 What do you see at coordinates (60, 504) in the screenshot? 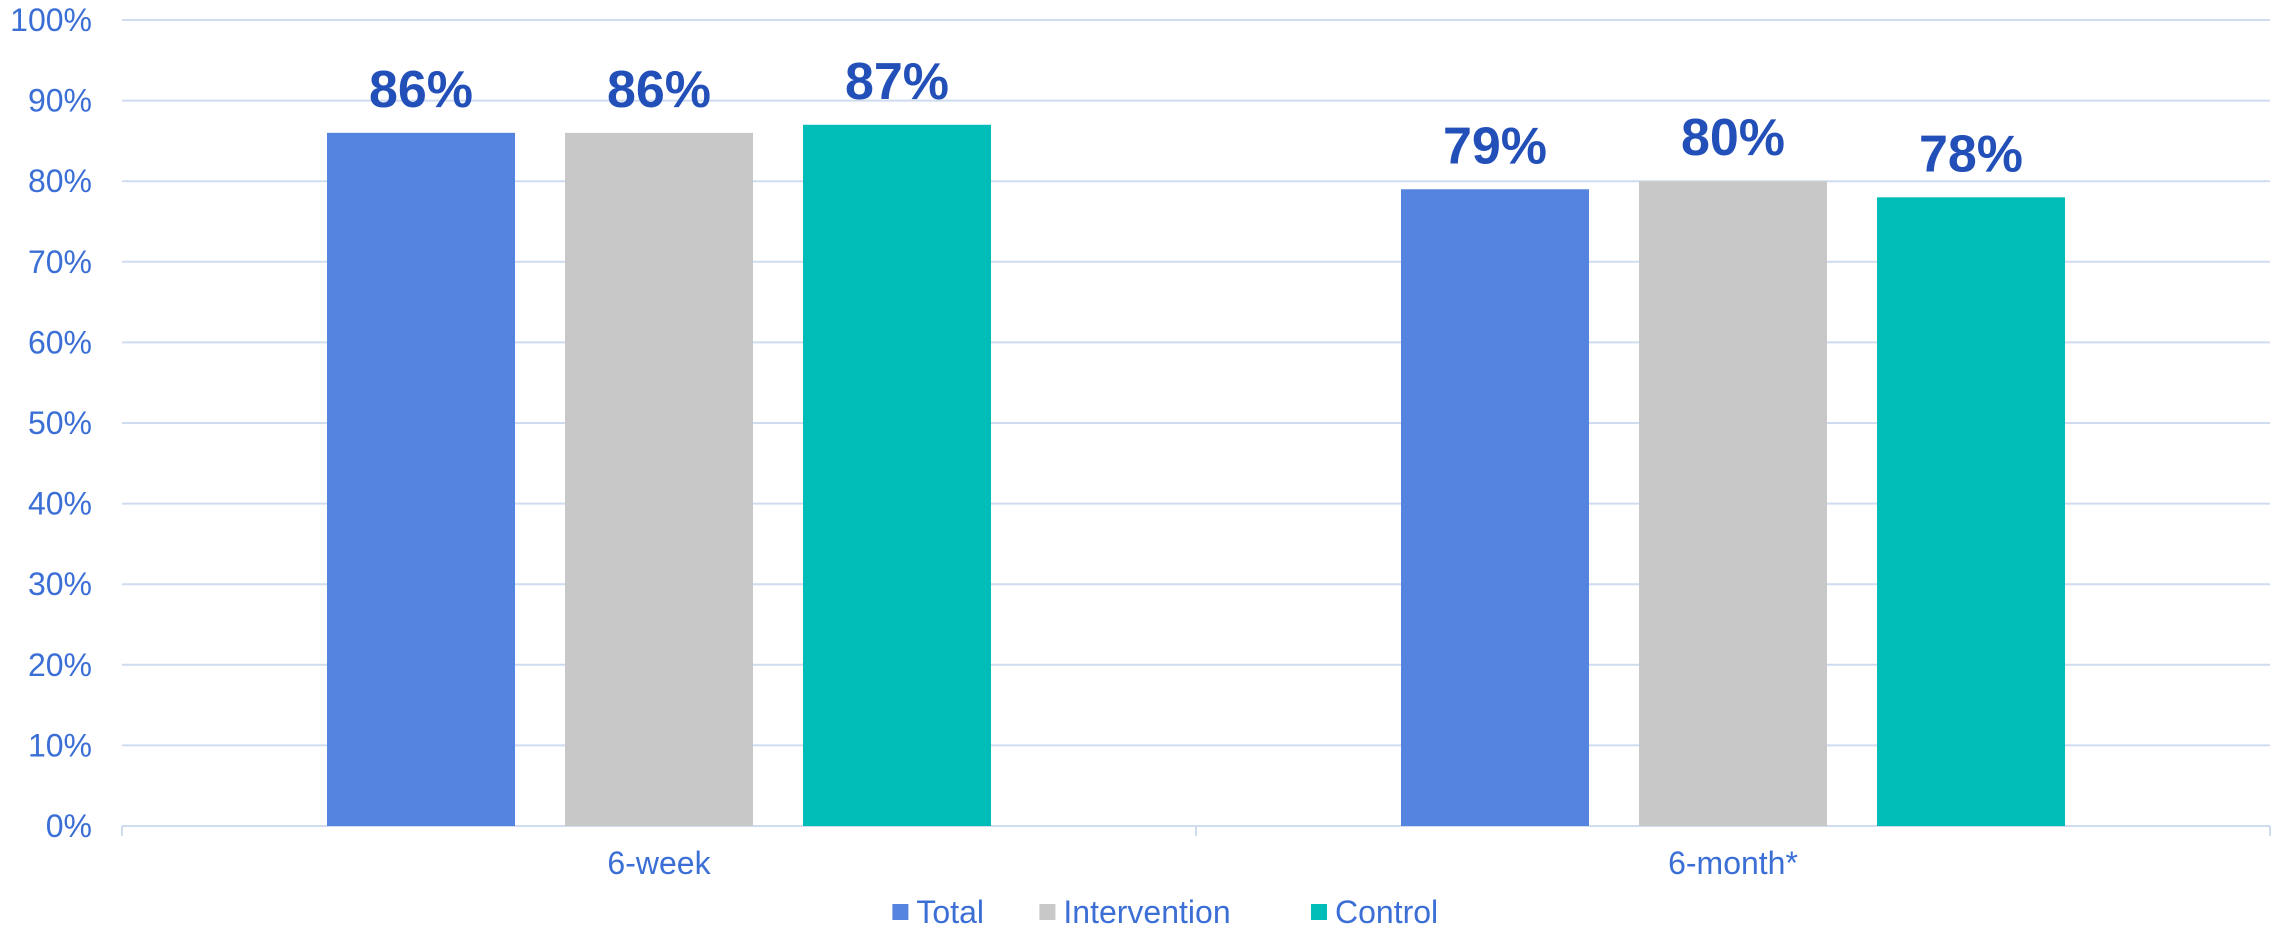
I see `y-tick-label: 40%` at bounding box center [60, 504].